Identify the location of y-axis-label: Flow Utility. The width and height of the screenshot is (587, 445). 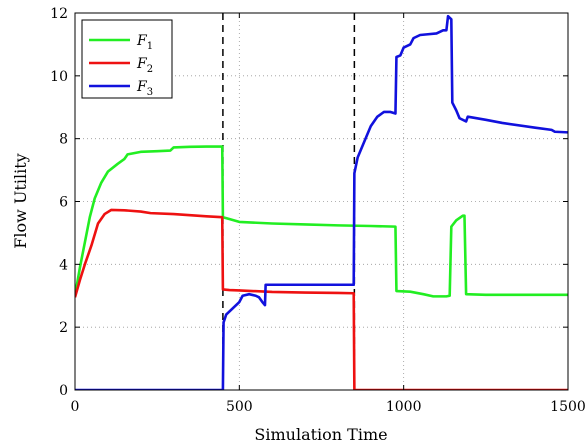
(20, 200).